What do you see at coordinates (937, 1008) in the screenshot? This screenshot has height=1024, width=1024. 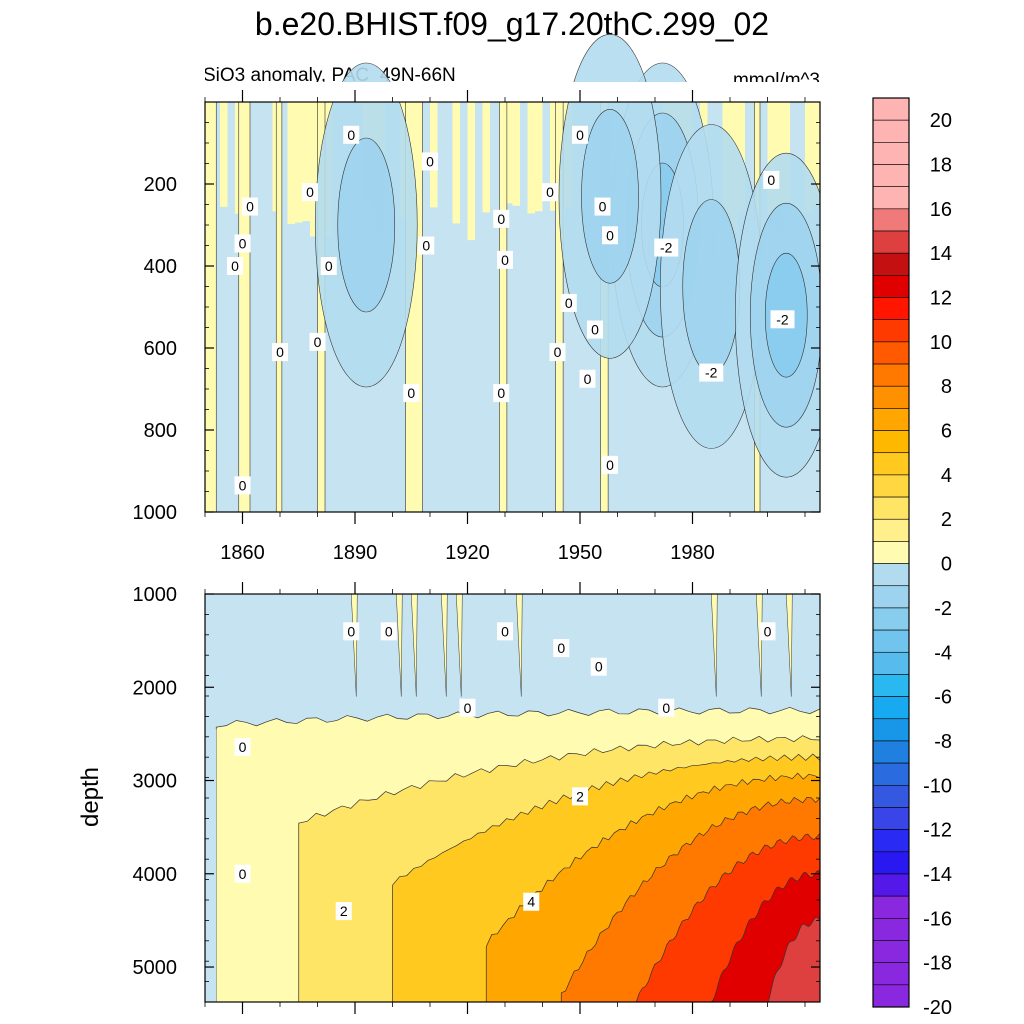 I see `colorbar-label: -20` at bounding box center [937, 1008].